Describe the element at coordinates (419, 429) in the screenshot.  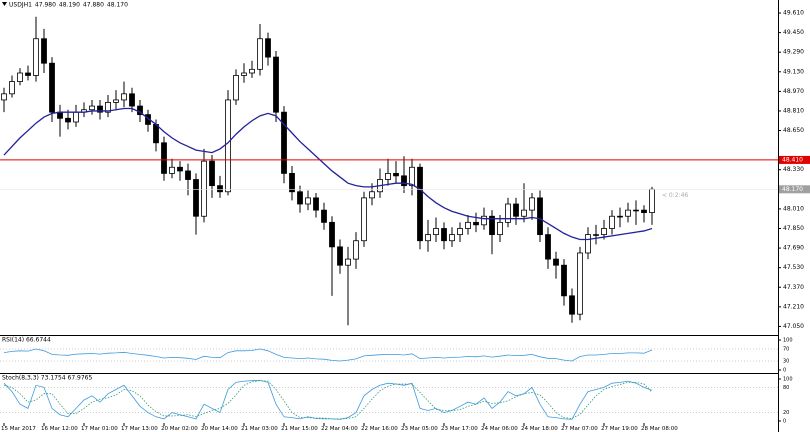
I see `x-tick-label: 23 Mar 05:00` at that location.